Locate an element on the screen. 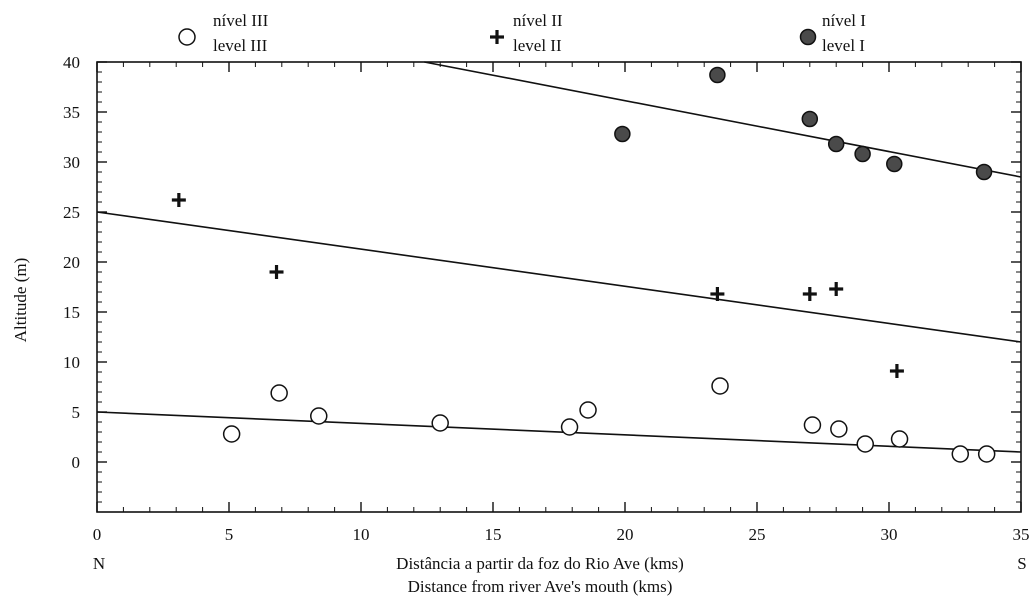 This screenshot has width=1034, height=604. south-label: S is located at coordinates (1021, 563).